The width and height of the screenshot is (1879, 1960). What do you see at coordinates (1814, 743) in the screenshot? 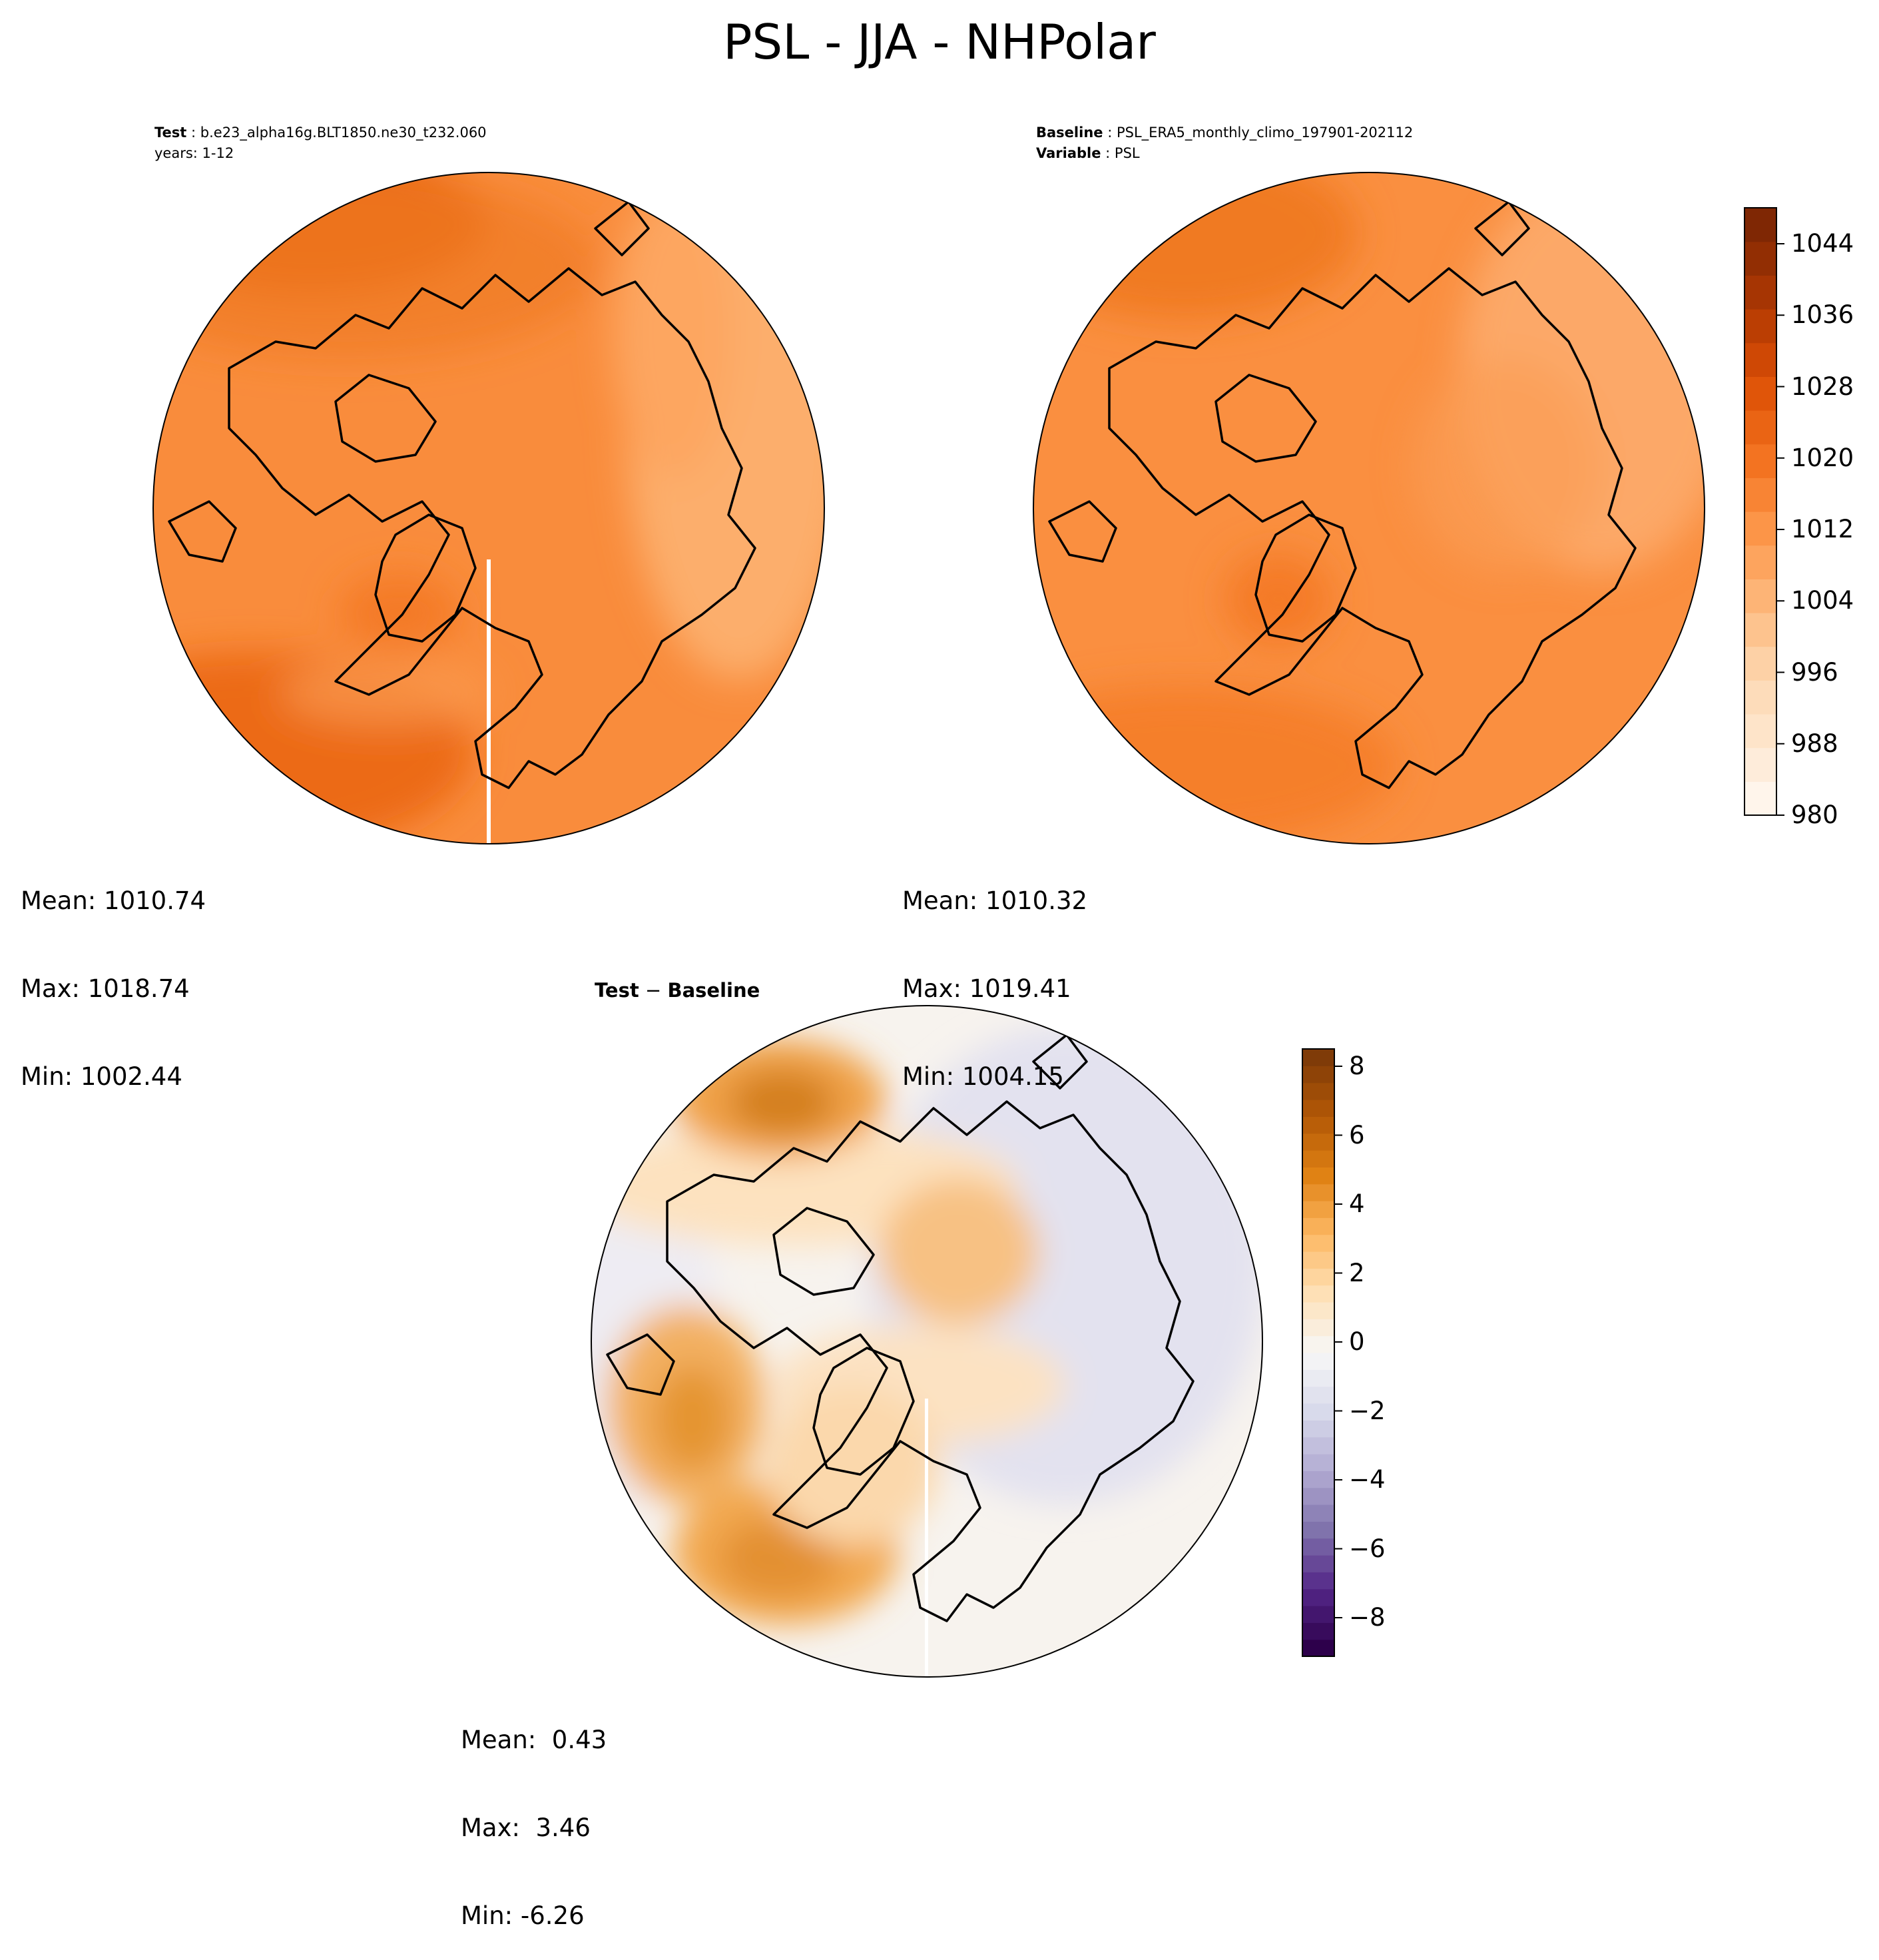
I see `psl-colorbar-tick-label: 988` at bounding box center [1814, 743].